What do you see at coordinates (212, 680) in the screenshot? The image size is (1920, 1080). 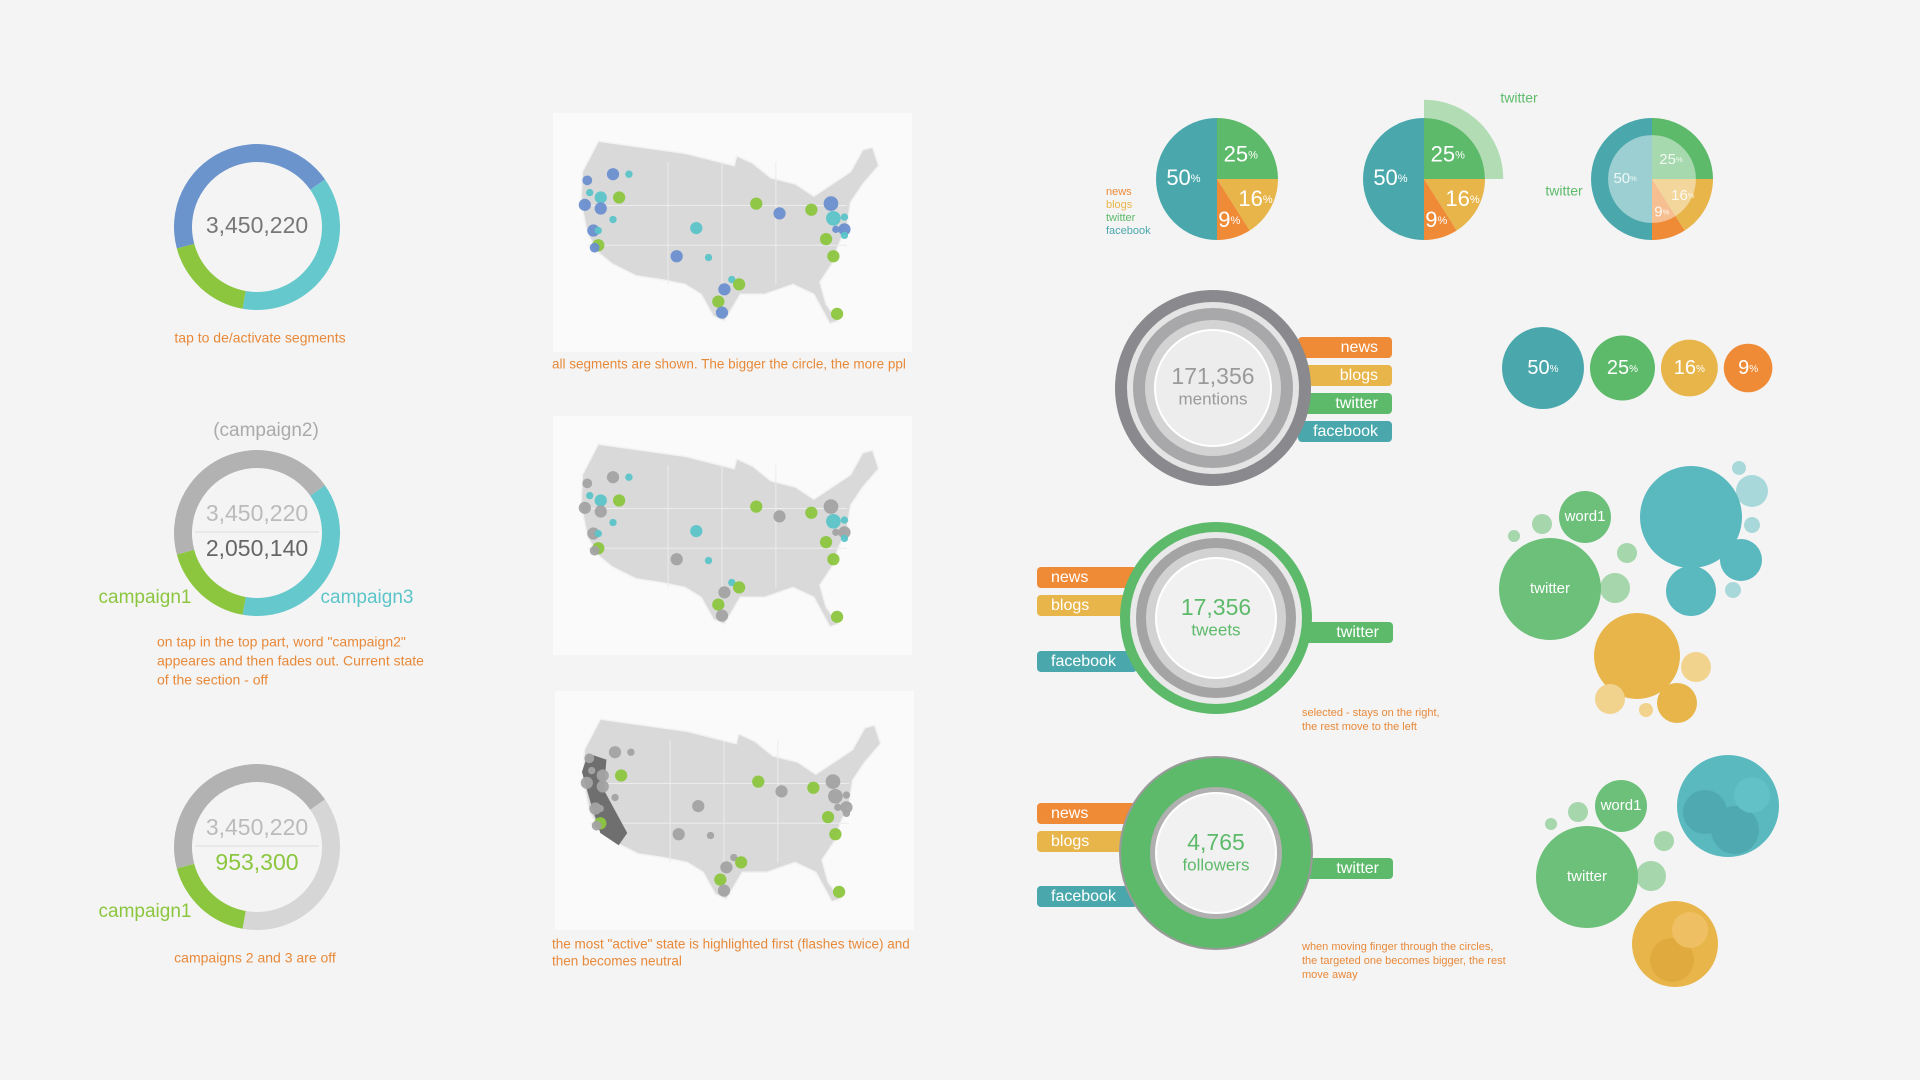 I see `caption: of the section - off` at bounding box center [212, 680].